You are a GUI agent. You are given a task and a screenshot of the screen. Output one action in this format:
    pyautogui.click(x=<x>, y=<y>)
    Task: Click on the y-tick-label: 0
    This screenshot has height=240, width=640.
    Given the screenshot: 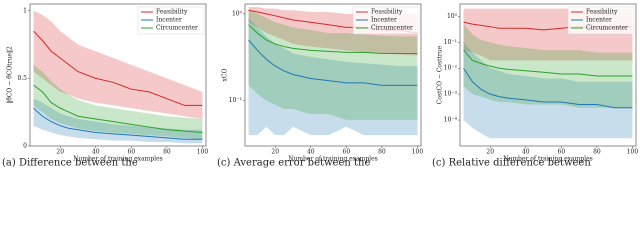 What is the action you would take?
    pyautogui.click(x=25, y=146)
    